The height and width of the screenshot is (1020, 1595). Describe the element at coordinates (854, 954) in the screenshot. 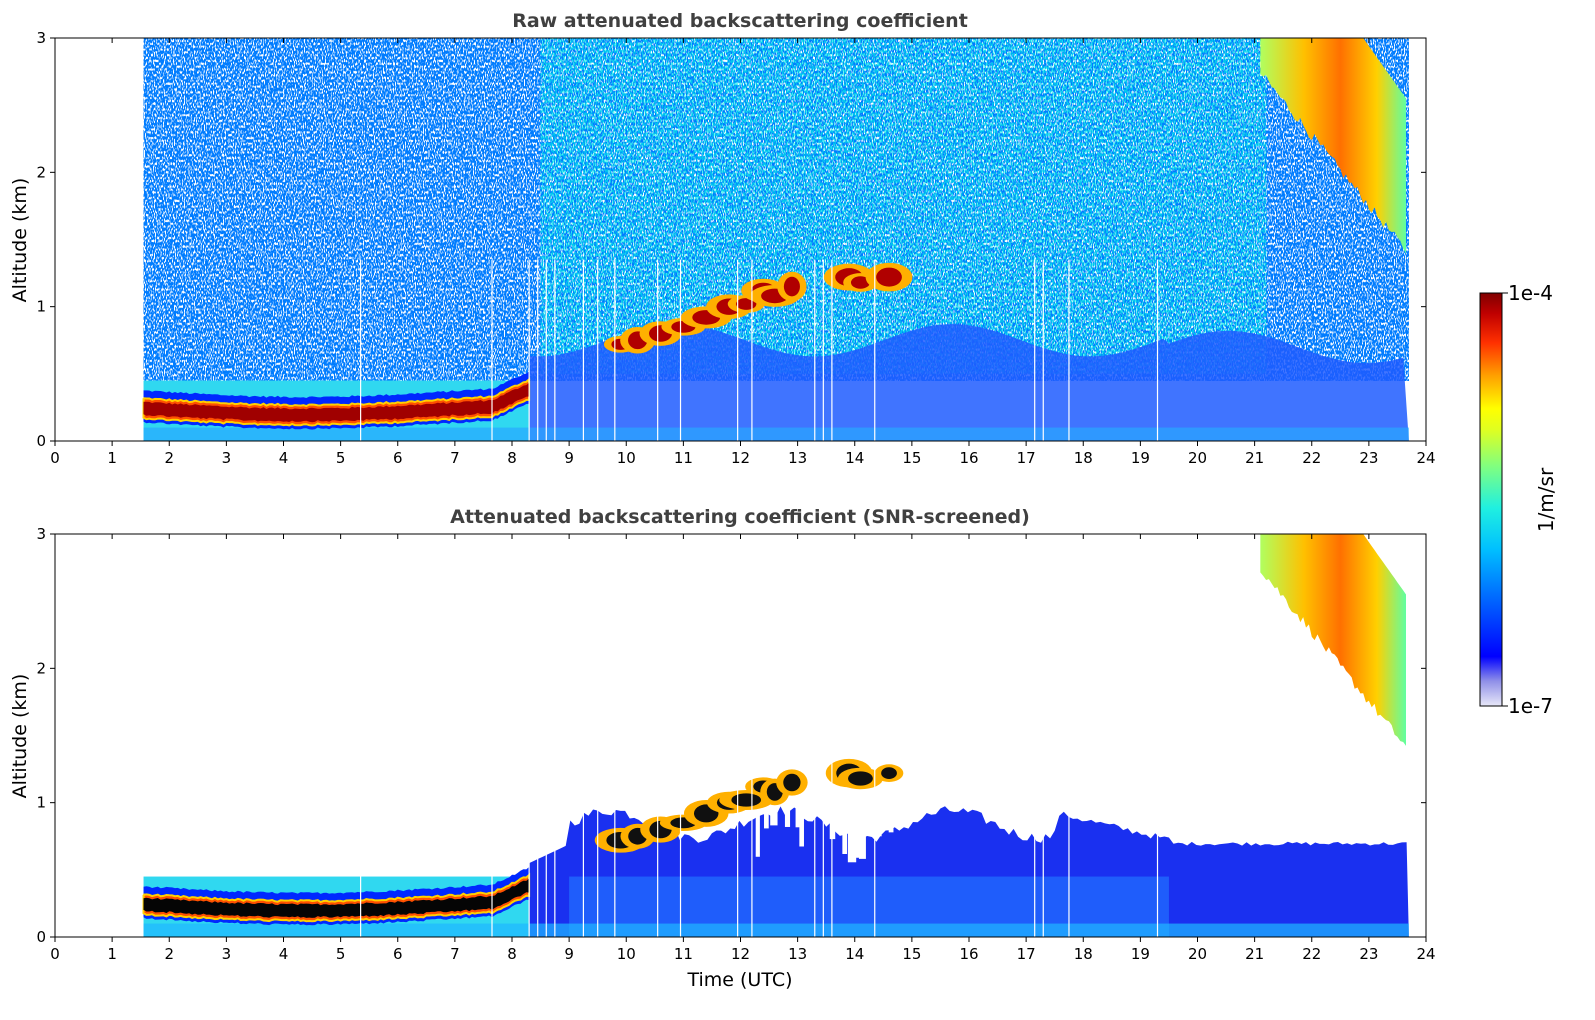

I see `x-tick-label: 14` at that location.